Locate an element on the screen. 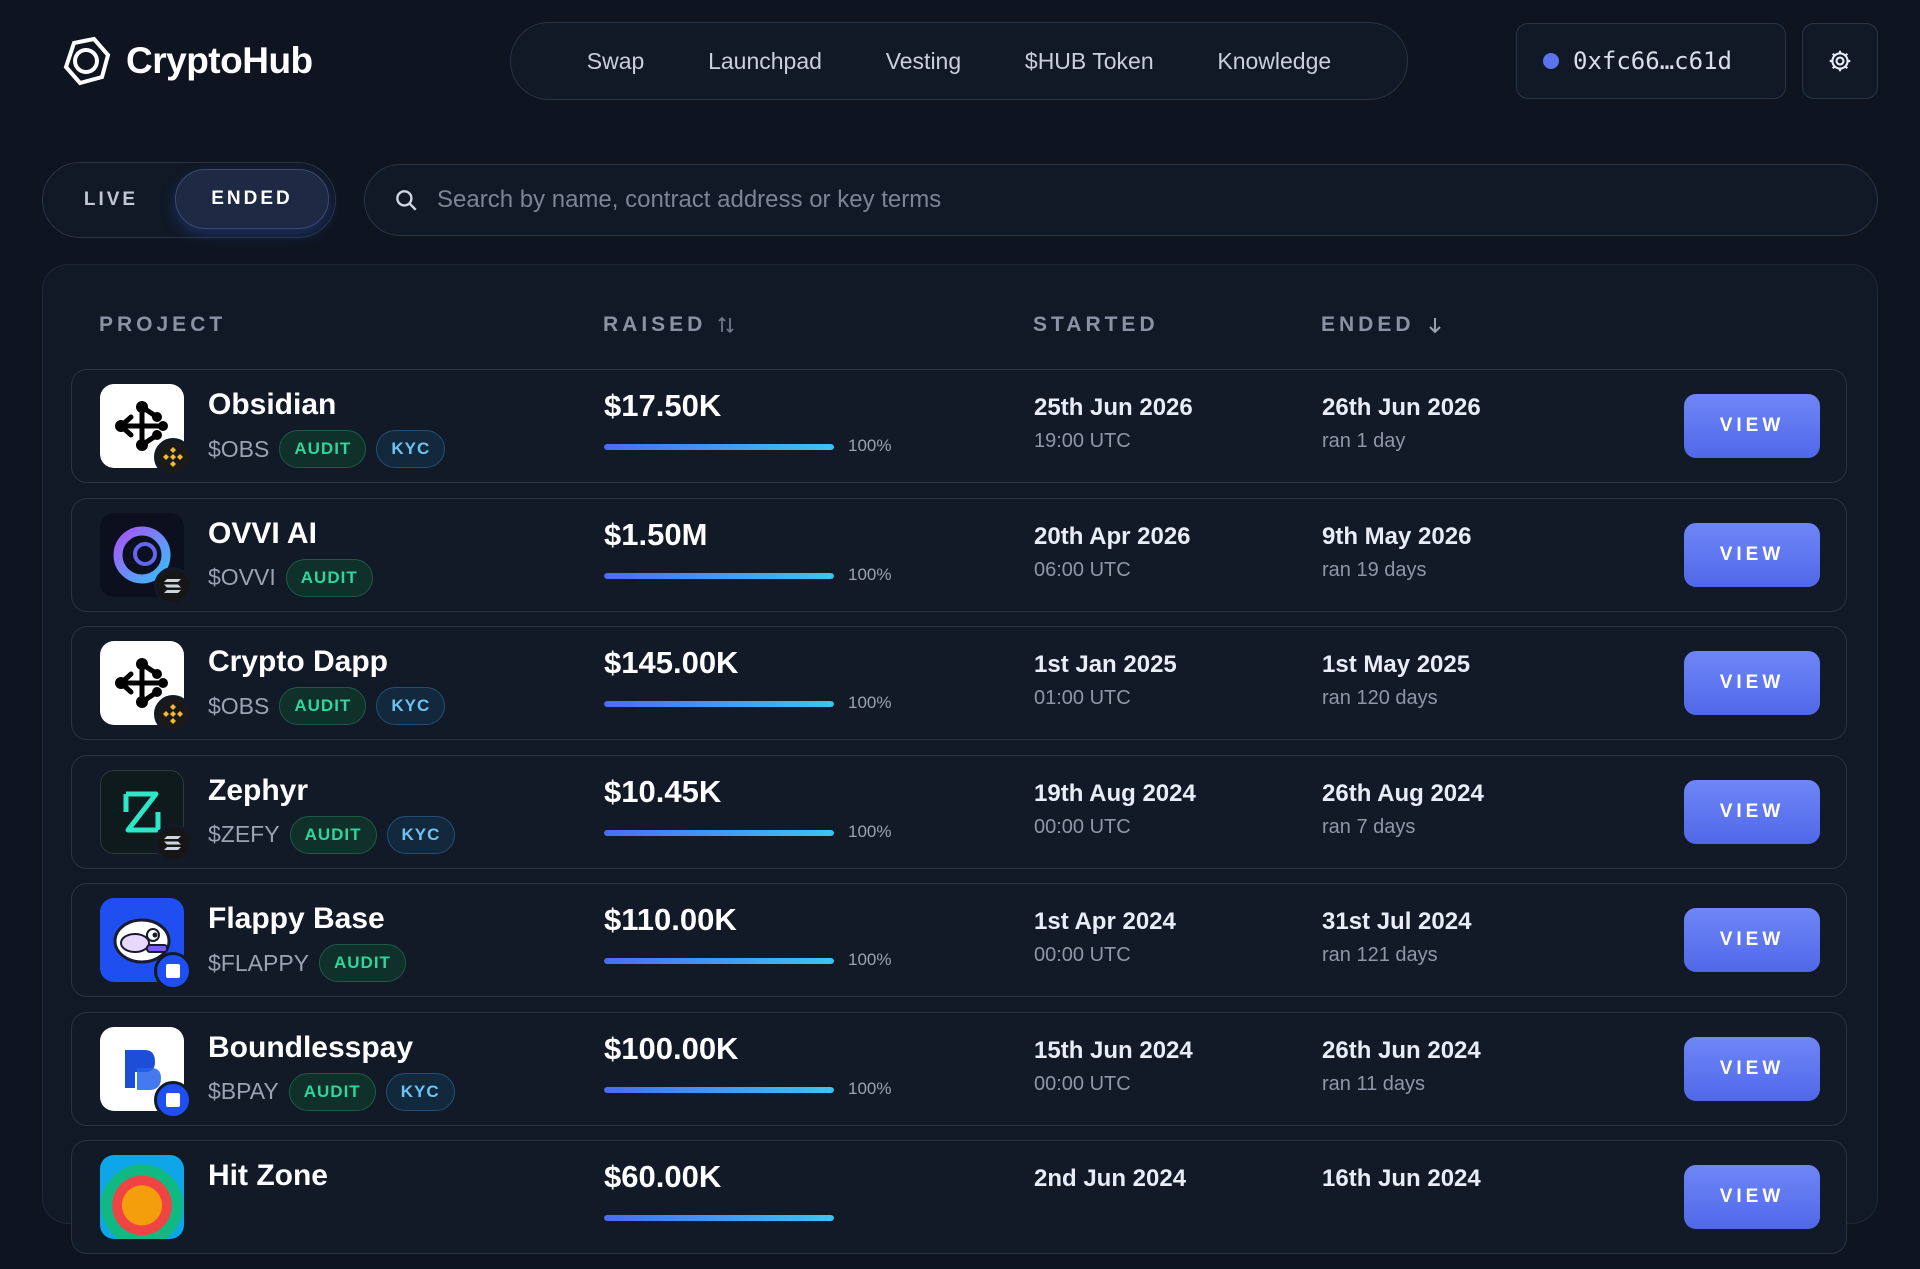 The height and width of the screenshot is (1269, 1920). brand-name: CryptoHub is located at coordinates (219, 60).